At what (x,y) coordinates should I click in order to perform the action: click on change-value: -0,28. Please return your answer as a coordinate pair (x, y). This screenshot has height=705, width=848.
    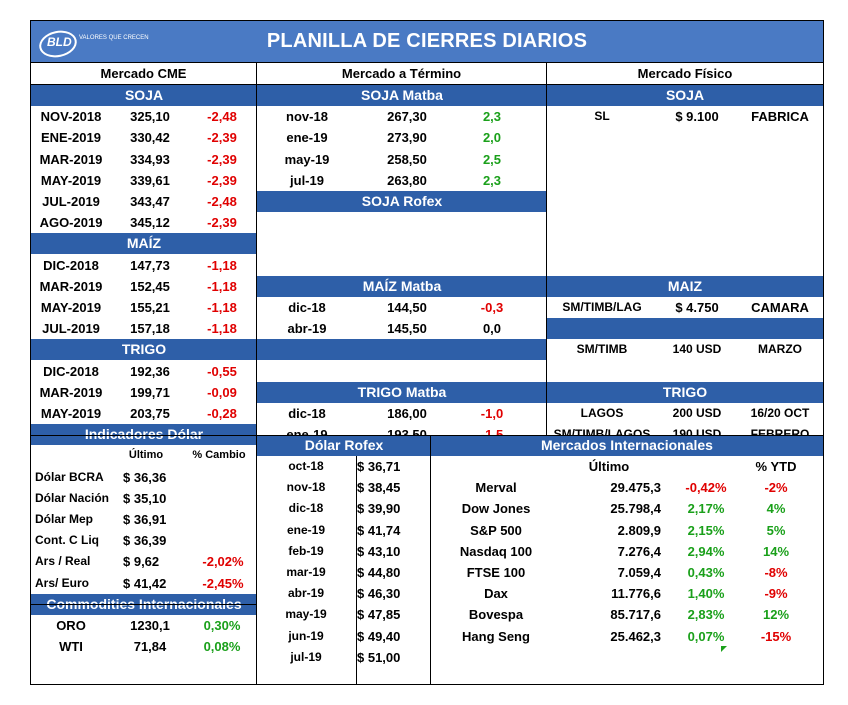
    Looking at the image, I should click on (222, 413).